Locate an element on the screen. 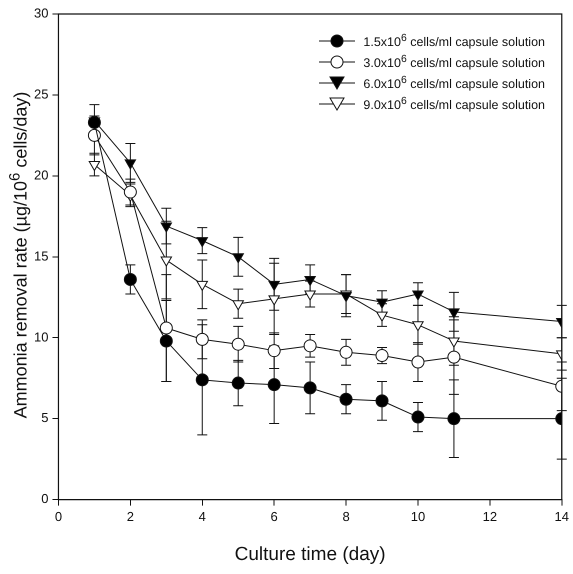 The width and height of the screenshot is (573, 574). y-tick-label: 25 is located at coordinates (41, 94).